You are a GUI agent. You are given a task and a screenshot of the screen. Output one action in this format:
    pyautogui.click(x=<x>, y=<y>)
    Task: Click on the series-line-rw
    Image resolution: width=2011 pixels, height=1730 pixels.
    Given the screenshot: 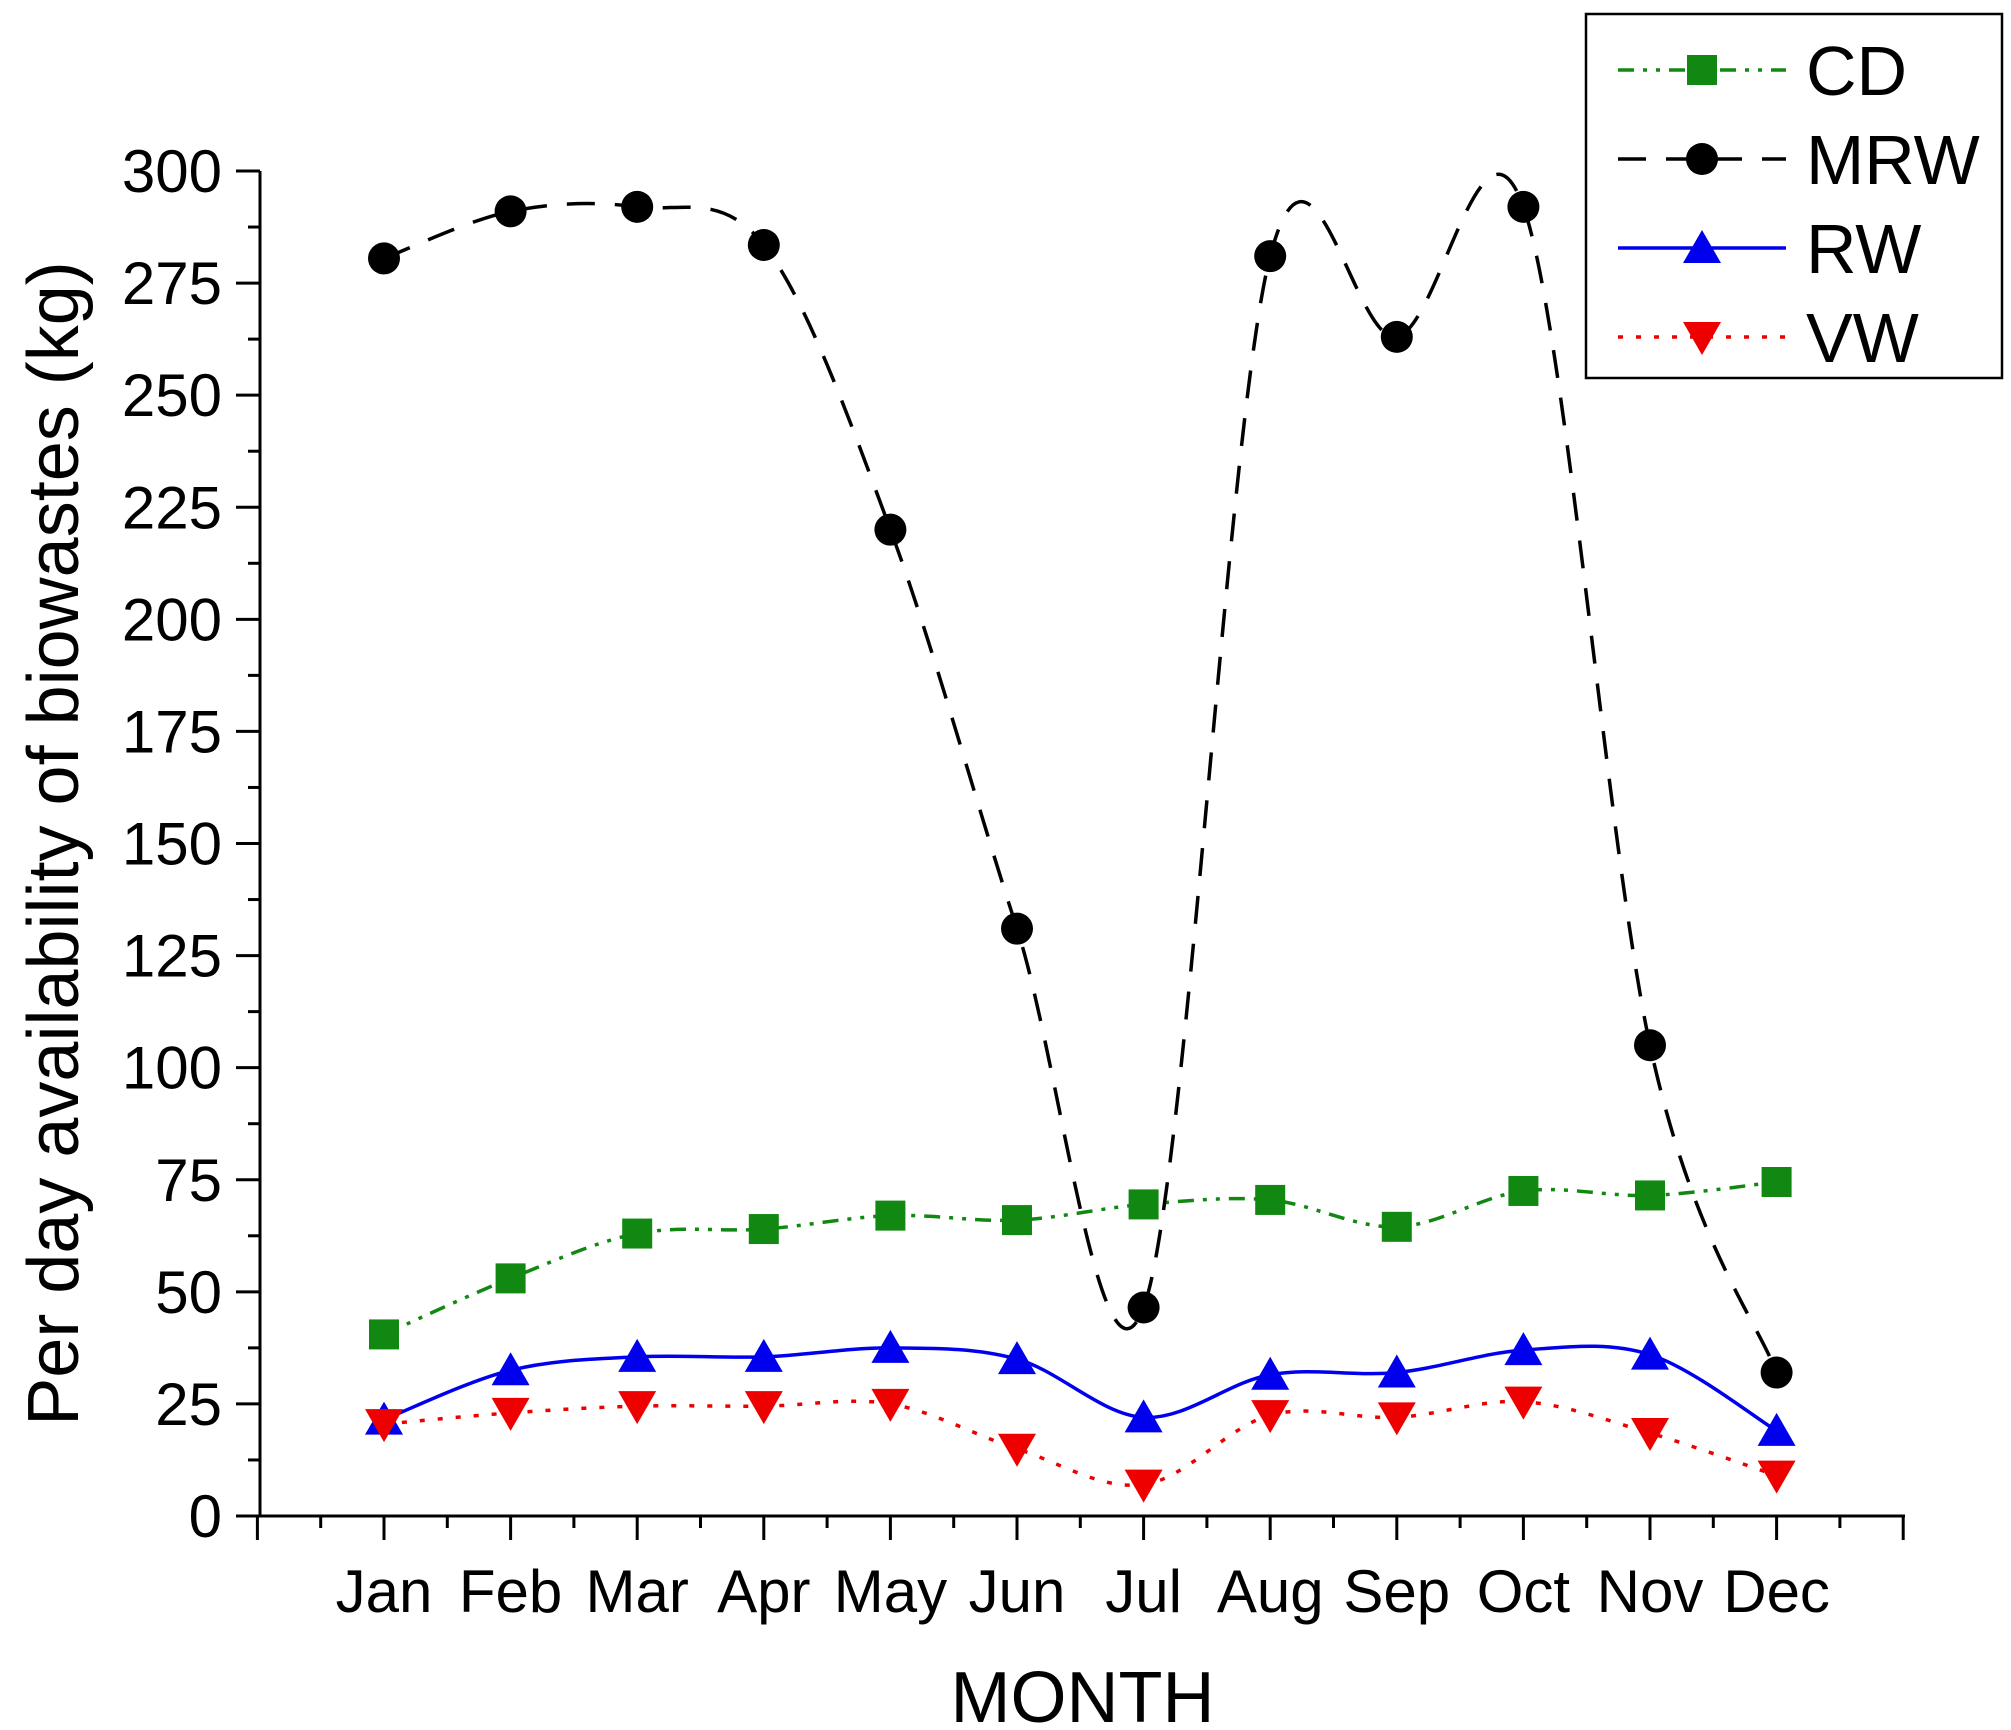 What is the action you would take?
    pyautogui.click(x=1080, y=1388)
    